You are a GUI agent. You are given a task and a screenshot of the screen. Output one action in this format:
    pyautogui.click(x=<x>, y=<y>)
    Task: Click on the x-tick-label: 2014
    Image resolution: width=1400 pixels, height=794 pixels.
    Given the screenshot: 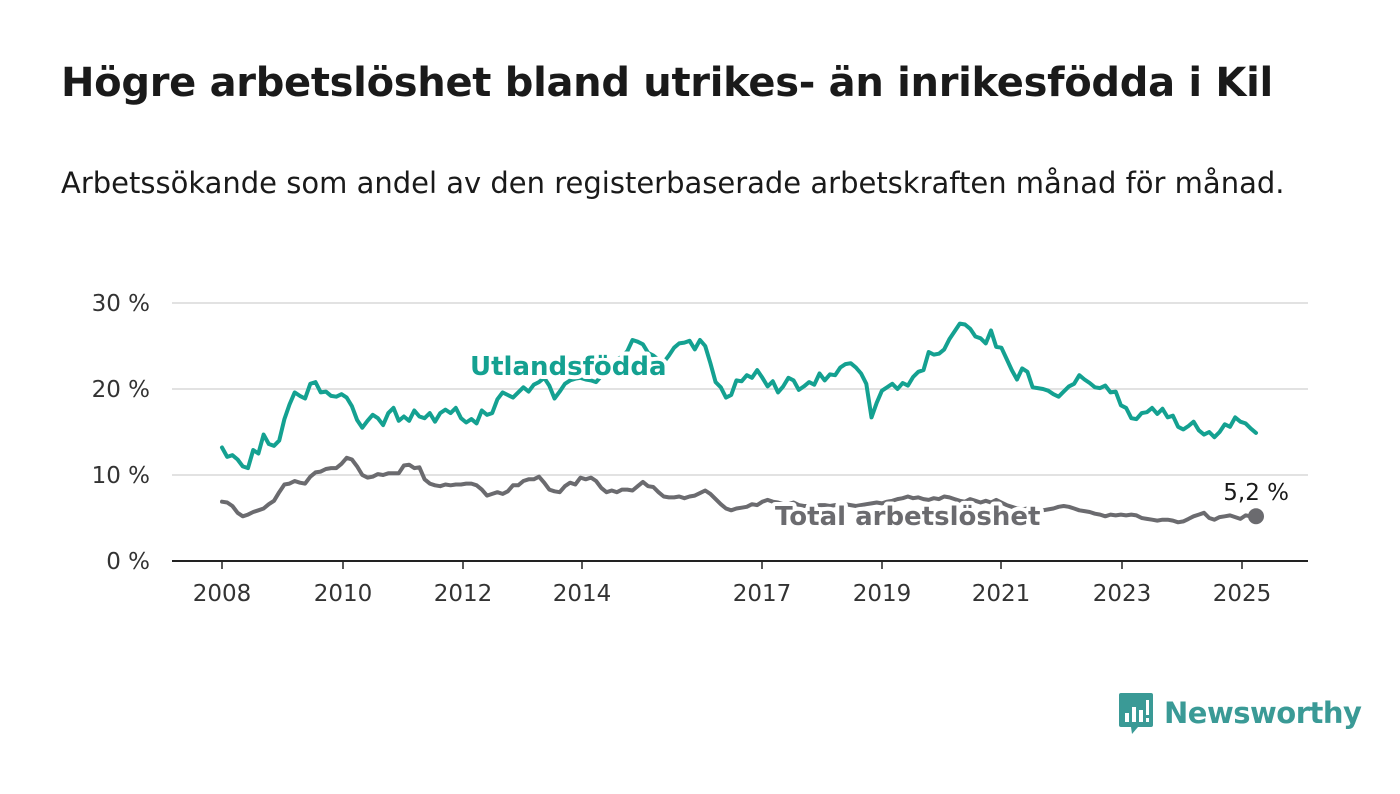 What is the action you would take?
    pyautogui.click(x=582, y=594)
    